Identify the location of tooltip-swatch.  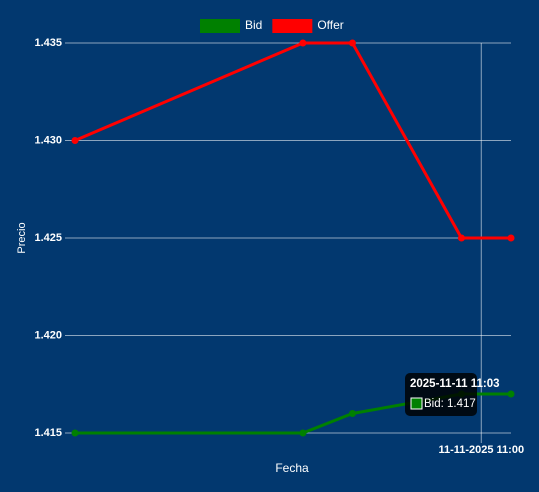
(416, 403).